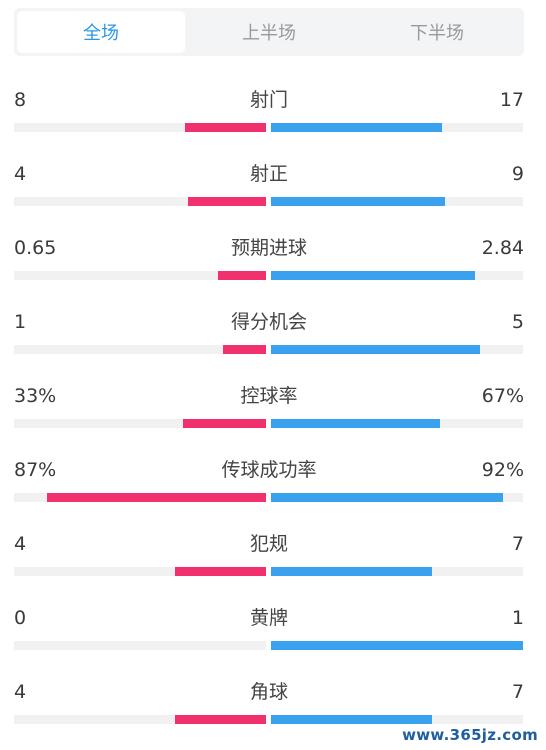  Describe the element at coordinates (20, 618) in the screenshot. I see `home-value: 0` at that location.